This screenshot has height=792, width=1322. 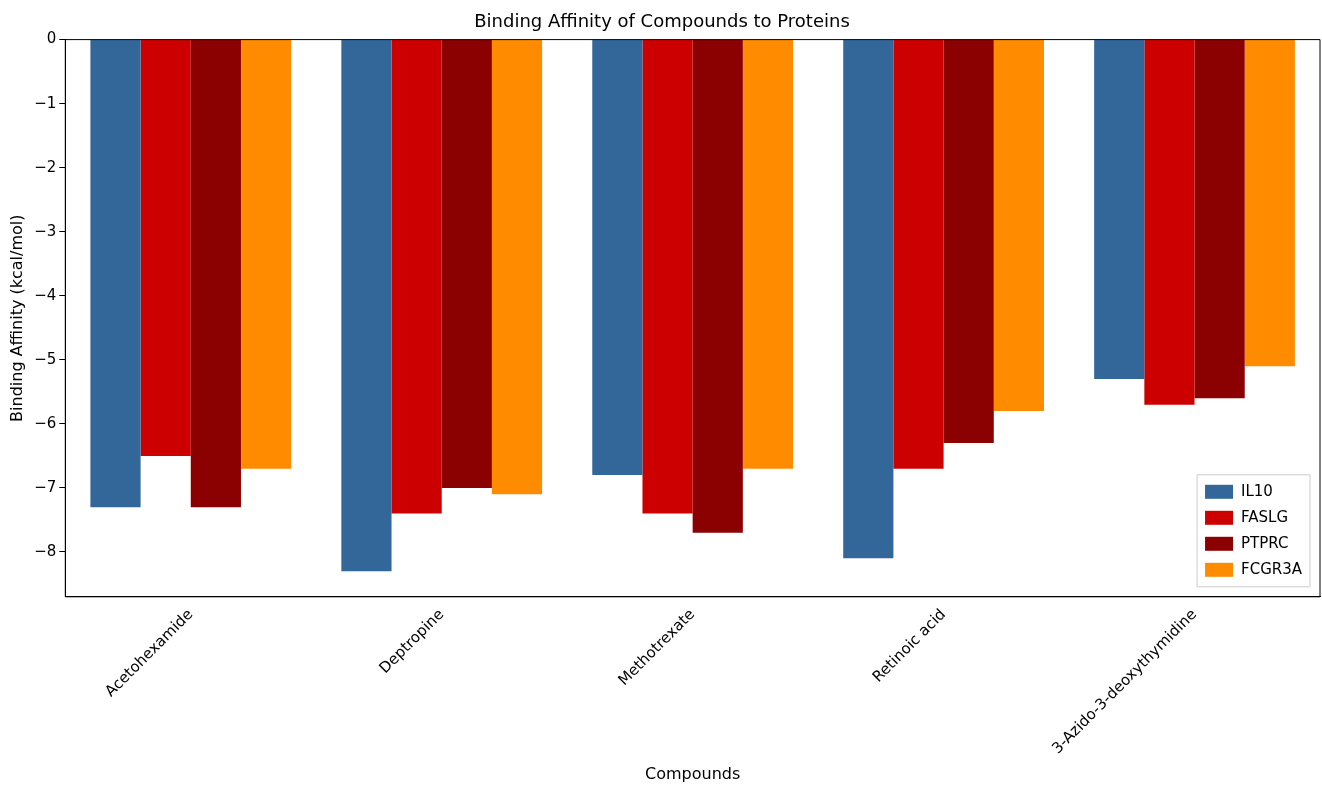 What do you see at coordinates (45, 102) in the screenshot?
I see `y-tick-label: −1` at bounding box center [45, 102].